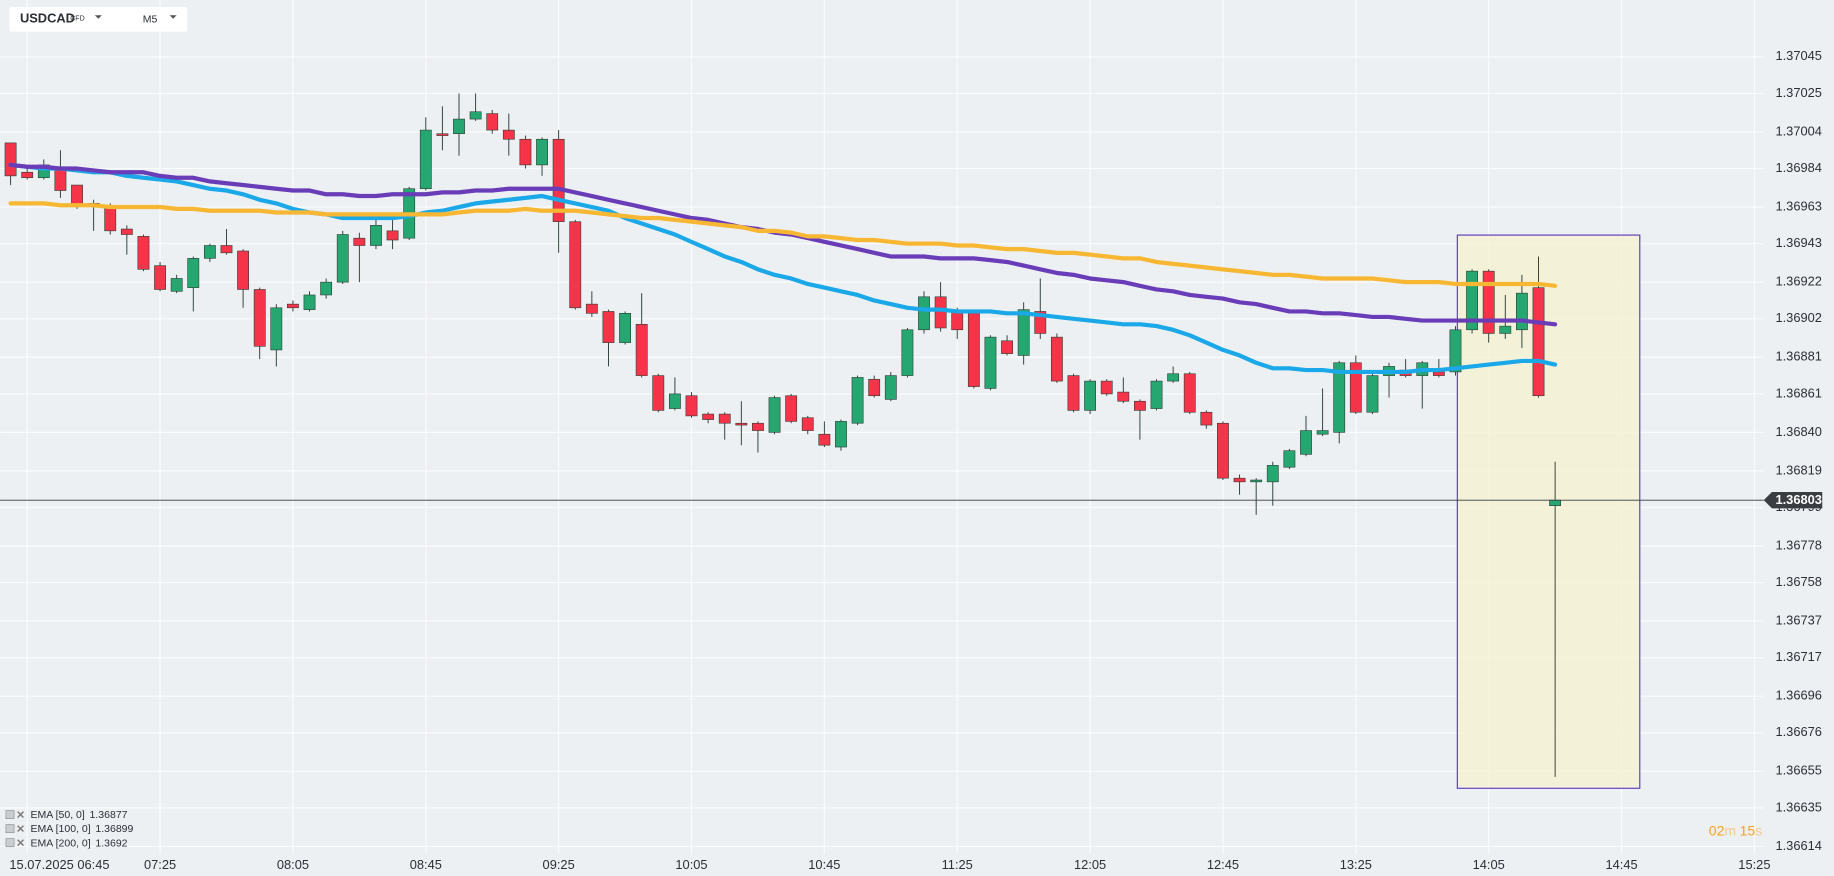 The image size is (1834, 876). What do you see at coordinates (78, 815) in the screenshot?
I see `legend-entry: EMA [50, 0] 1.36877` at bounding box center [78, 815].